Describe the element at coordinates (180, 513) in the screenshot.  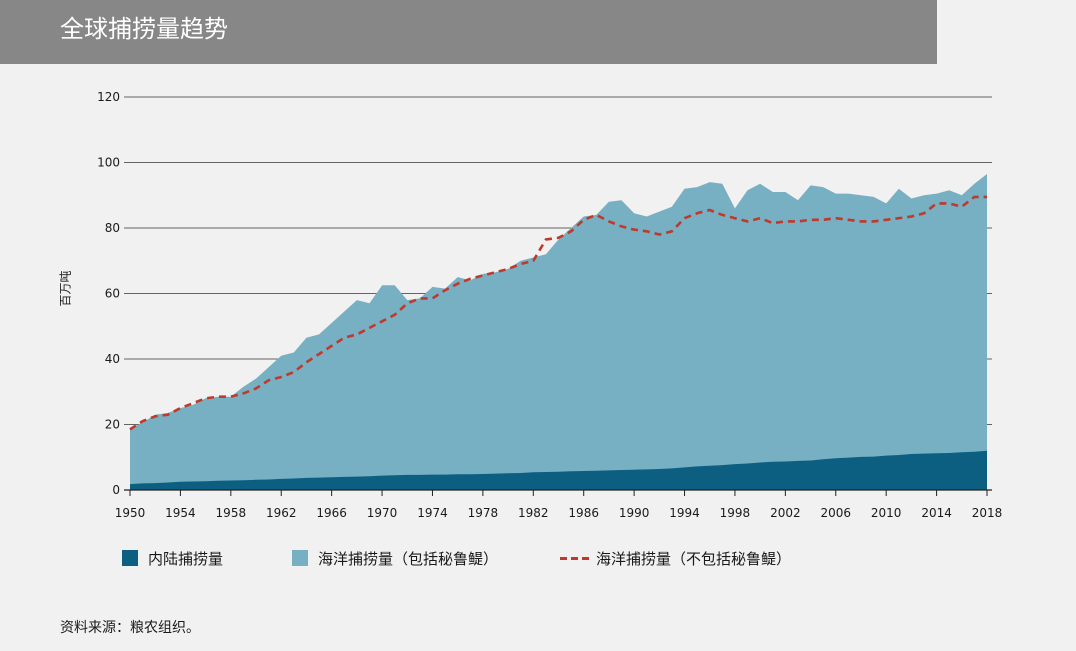
I see `x-tick-label: 1954` at that location.